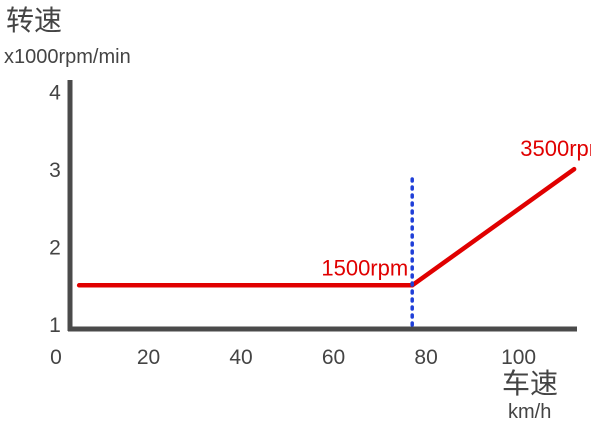 The height and width of the screenshot is (424, 591). Describe the element at coordinates (425, 357) in the screenshot. I see `x-tick-label: 80` at that location.